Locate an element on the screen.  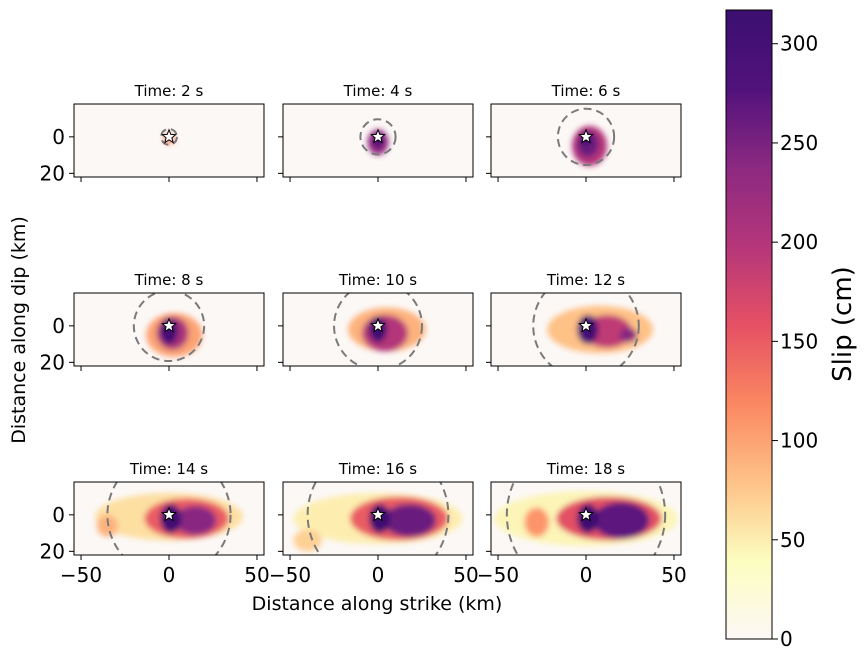
panel-7: Time: 14 s −50 0 50 0 20 is located at coordinates (155, 523).